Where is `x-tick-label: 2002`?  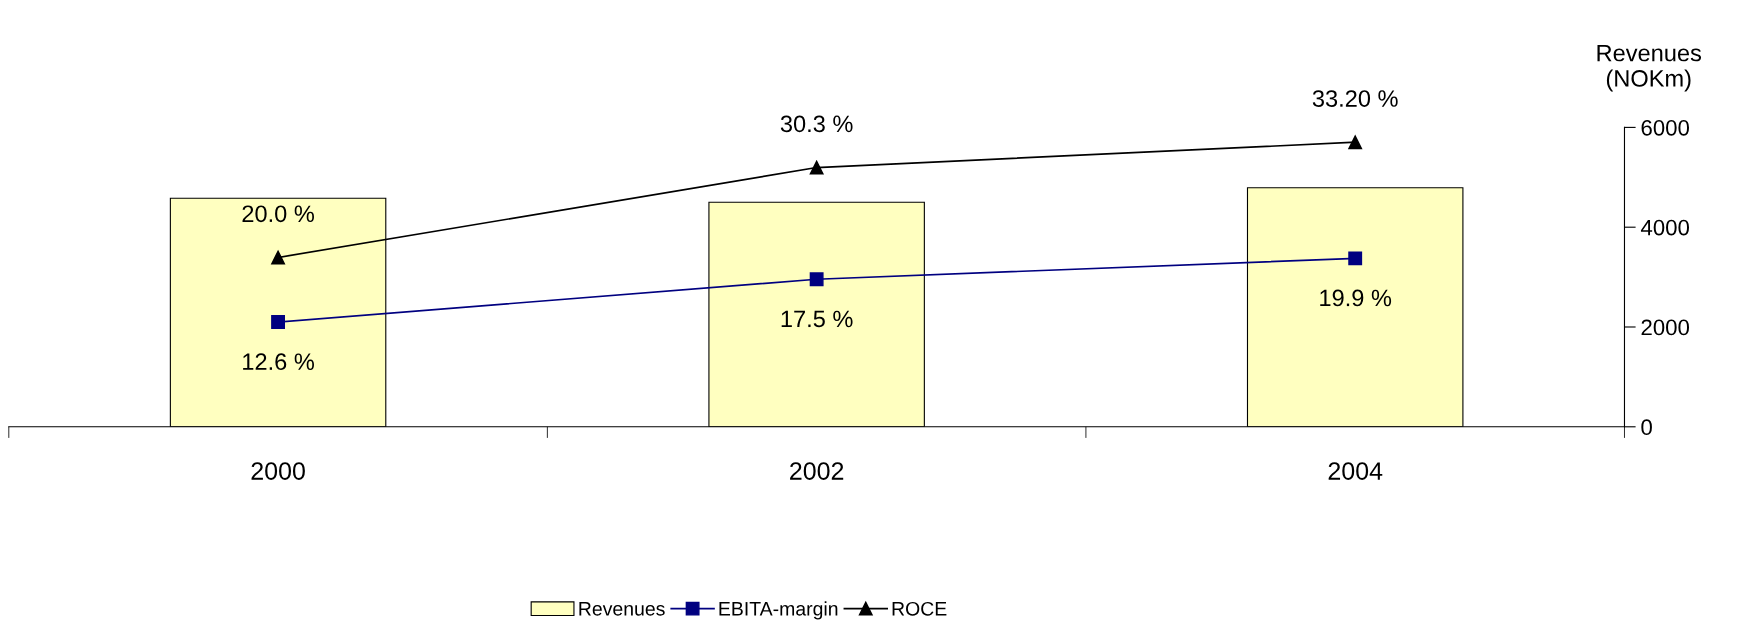
x-tick-label: 2002 is located at coordinates (817, 471).